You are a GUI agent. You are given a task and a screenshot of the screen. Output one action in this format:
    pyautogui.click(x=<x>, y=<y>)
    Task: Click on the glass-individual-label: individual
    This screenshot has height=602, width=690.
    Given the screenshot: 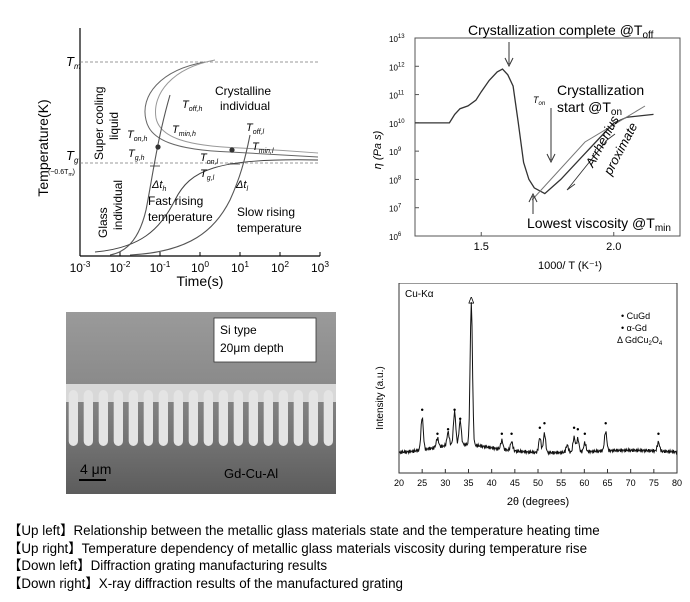 What is the action you would take?
    pyautogui.click(x=118, y=205)
    